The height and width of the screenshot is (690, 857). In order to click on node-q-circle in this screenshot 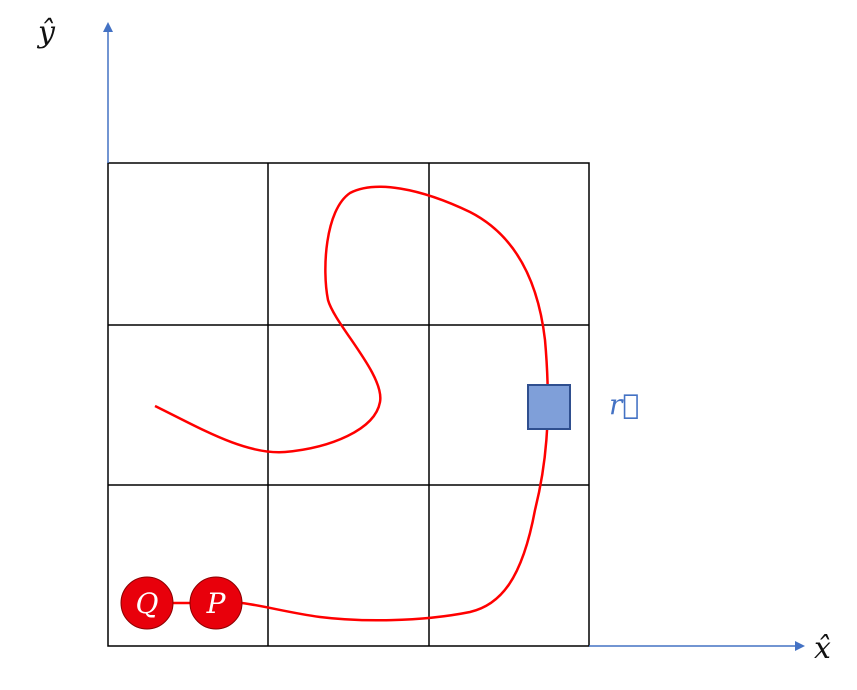, I will do `click(147, 603)`.